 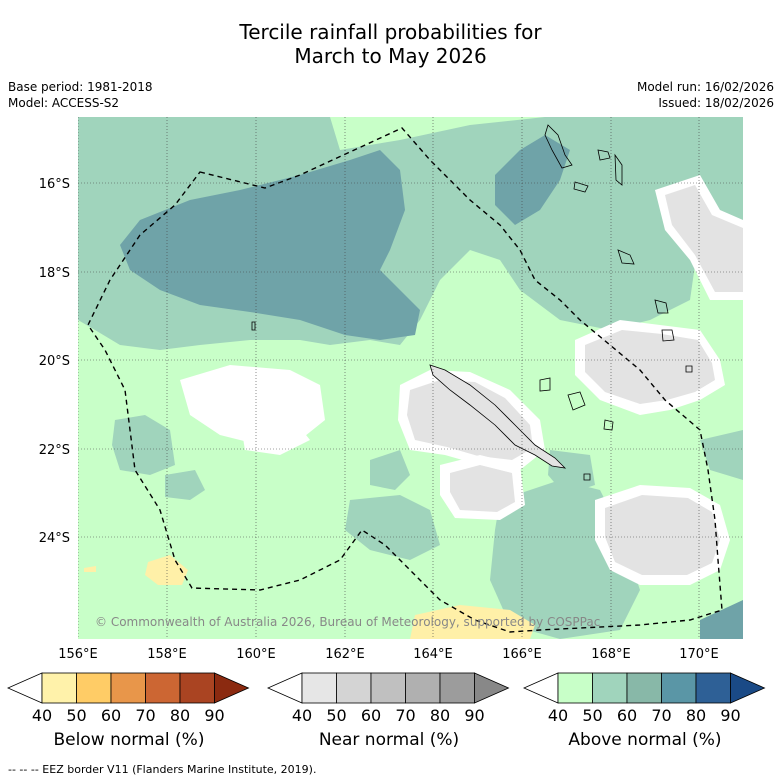 I want to click on near-40-50-east, so click(x=650, y=367).